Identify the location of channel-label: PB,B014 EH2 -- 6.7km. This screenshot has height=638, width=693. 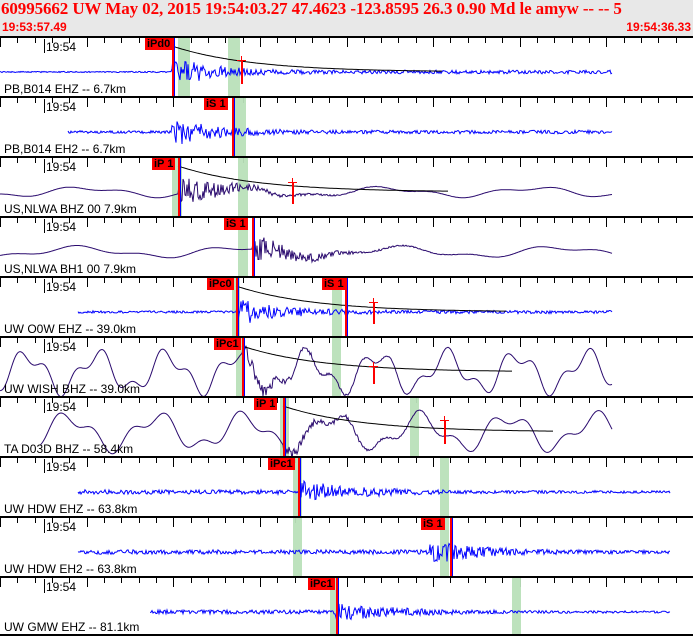
(65, 149).